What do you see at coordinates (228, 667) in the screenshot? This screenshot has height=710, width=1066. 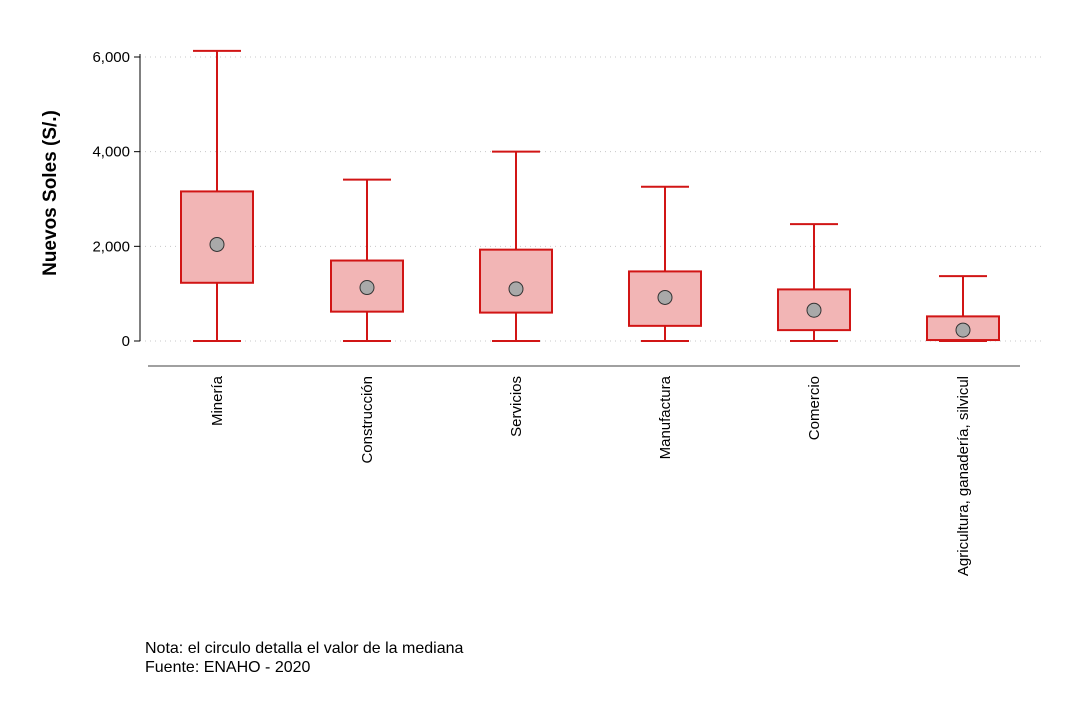 I see `source-line: Fuente: ENAHO - 2020` at bounding box center [228, 667].